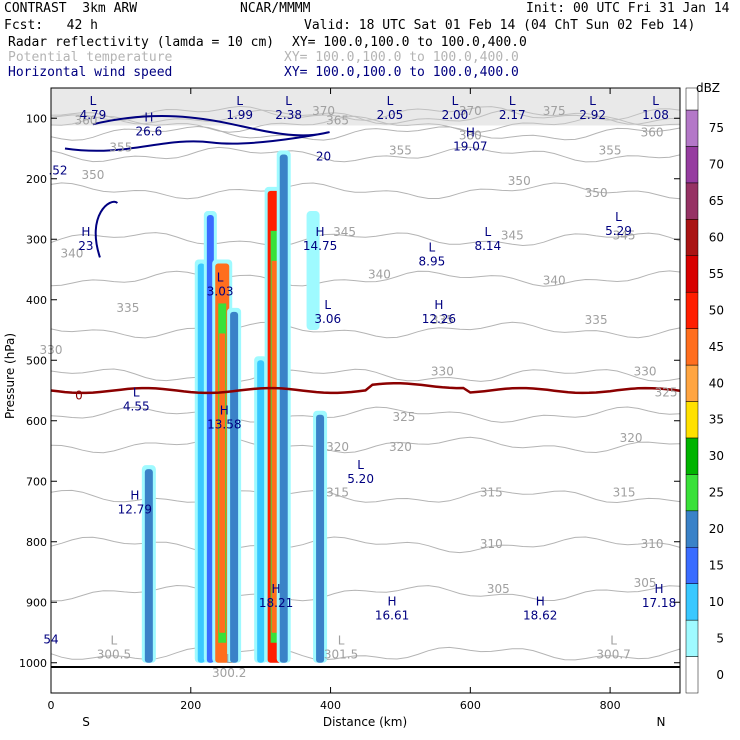 The width and height of the screenshot is (740, 740). What do you see at coordinates (512, 115) in the screenshot?
I see `hl-marker-value: 2.17` at bounding box center [512, 115].